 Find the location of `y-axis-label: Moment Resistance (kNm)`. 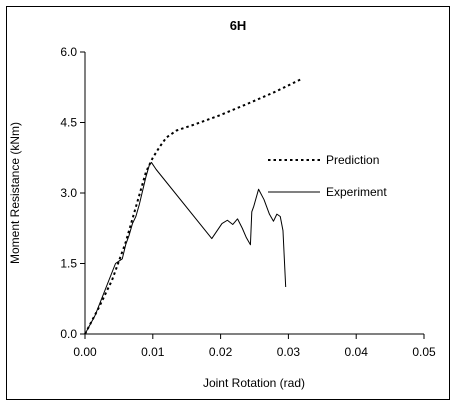

y-axis-label: Moment Resistance (kNm) is located at coordinates (15, 193).